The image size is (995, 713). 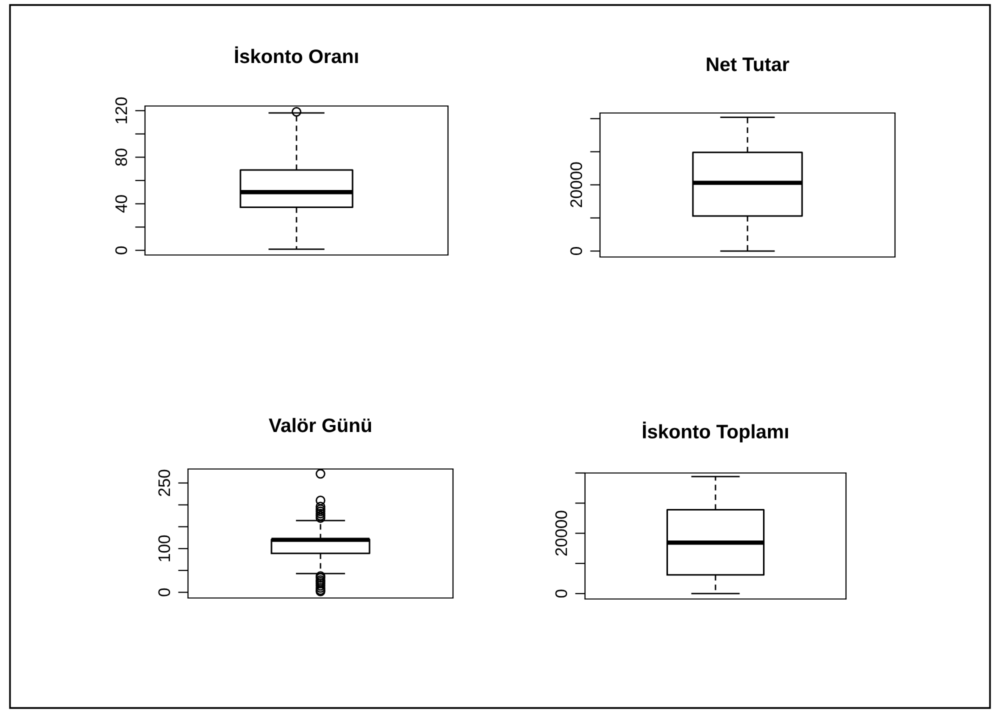 I want to click on y-tick-label: 40, so click(x=121, y=204).